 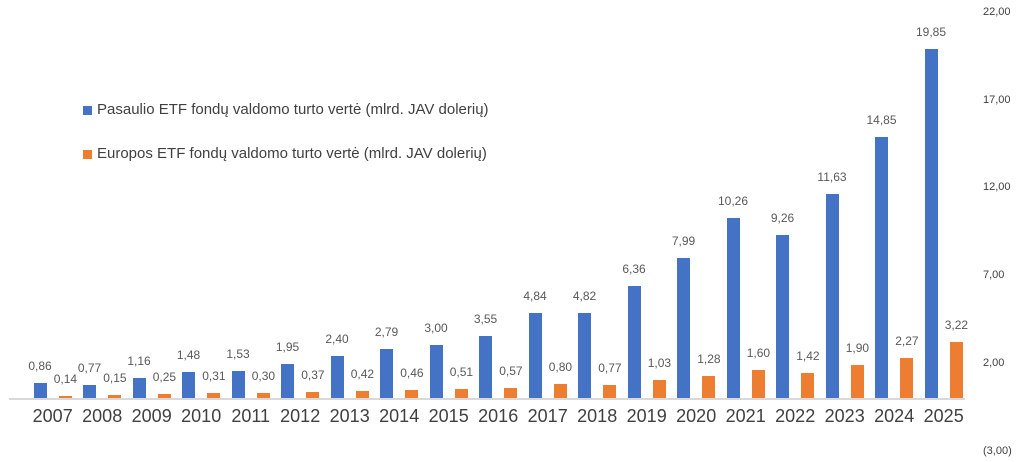 What do you see at coordinates (238, 384) in the screenshot?
I see `bar-world-2011` at bounding box center [238, 384].